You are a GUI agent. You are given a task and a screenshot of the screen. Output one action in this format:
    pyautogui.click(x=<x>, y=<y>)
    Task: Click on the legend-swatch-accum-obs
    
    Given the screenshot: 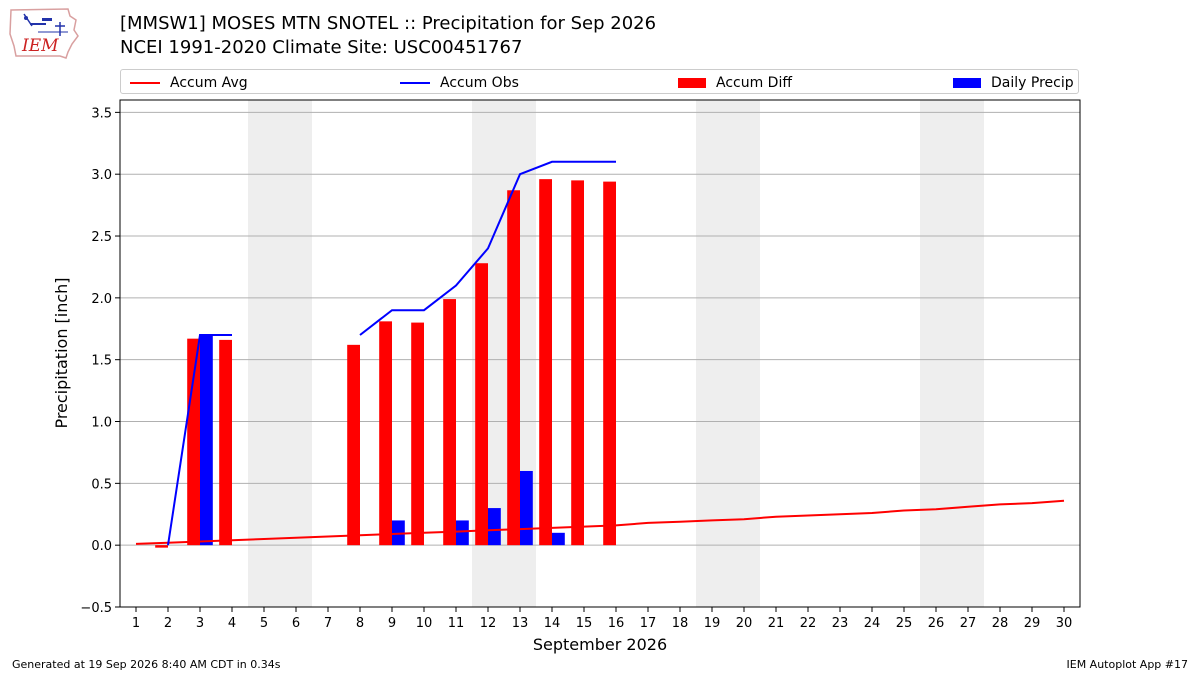 What is the action you would take?
    pyautogui.click(x=415, y=82)
    